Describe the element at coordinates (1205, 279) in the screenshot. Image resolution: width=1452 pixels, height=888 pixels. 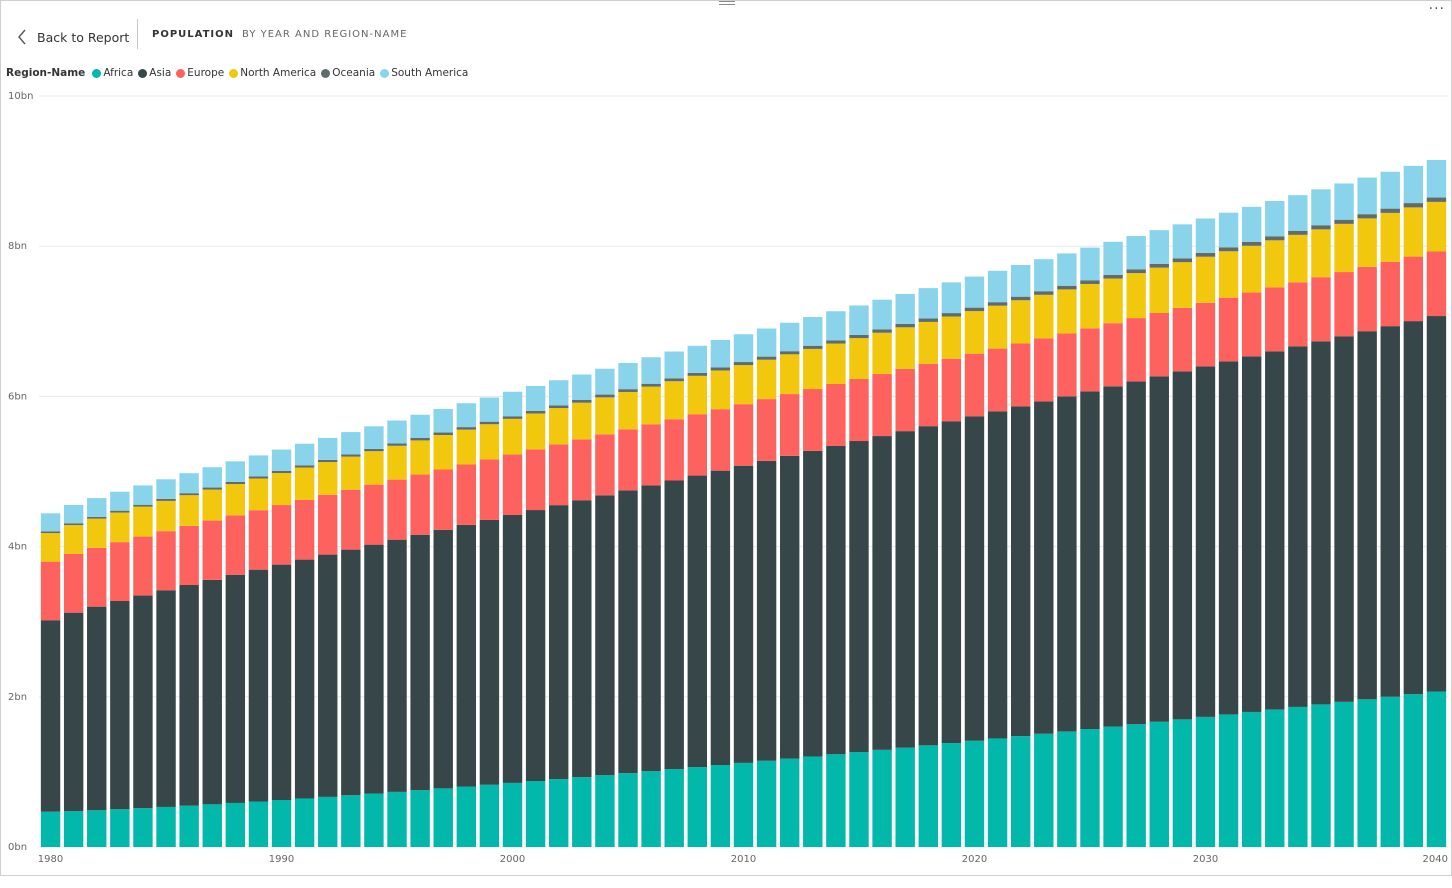
I see `bar-north-america-2030` at that location.